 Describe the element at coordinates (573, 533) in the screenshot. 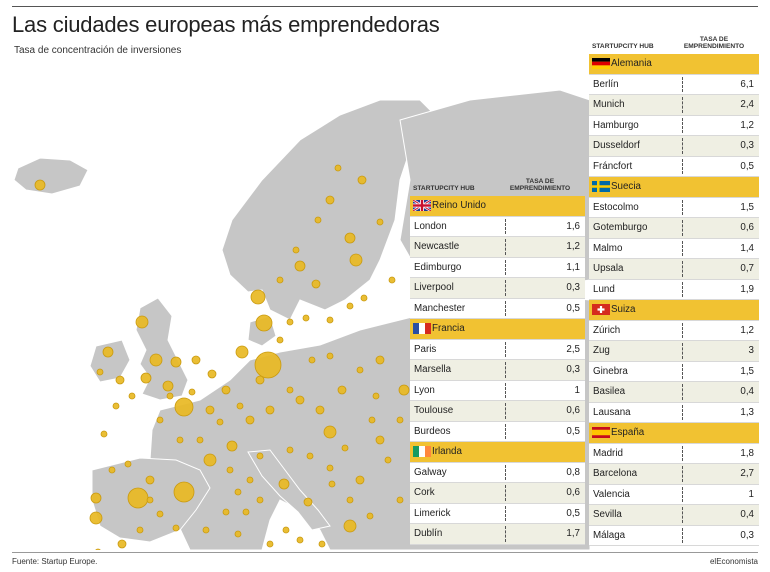

I see `rate-value: 1,7` at that location.